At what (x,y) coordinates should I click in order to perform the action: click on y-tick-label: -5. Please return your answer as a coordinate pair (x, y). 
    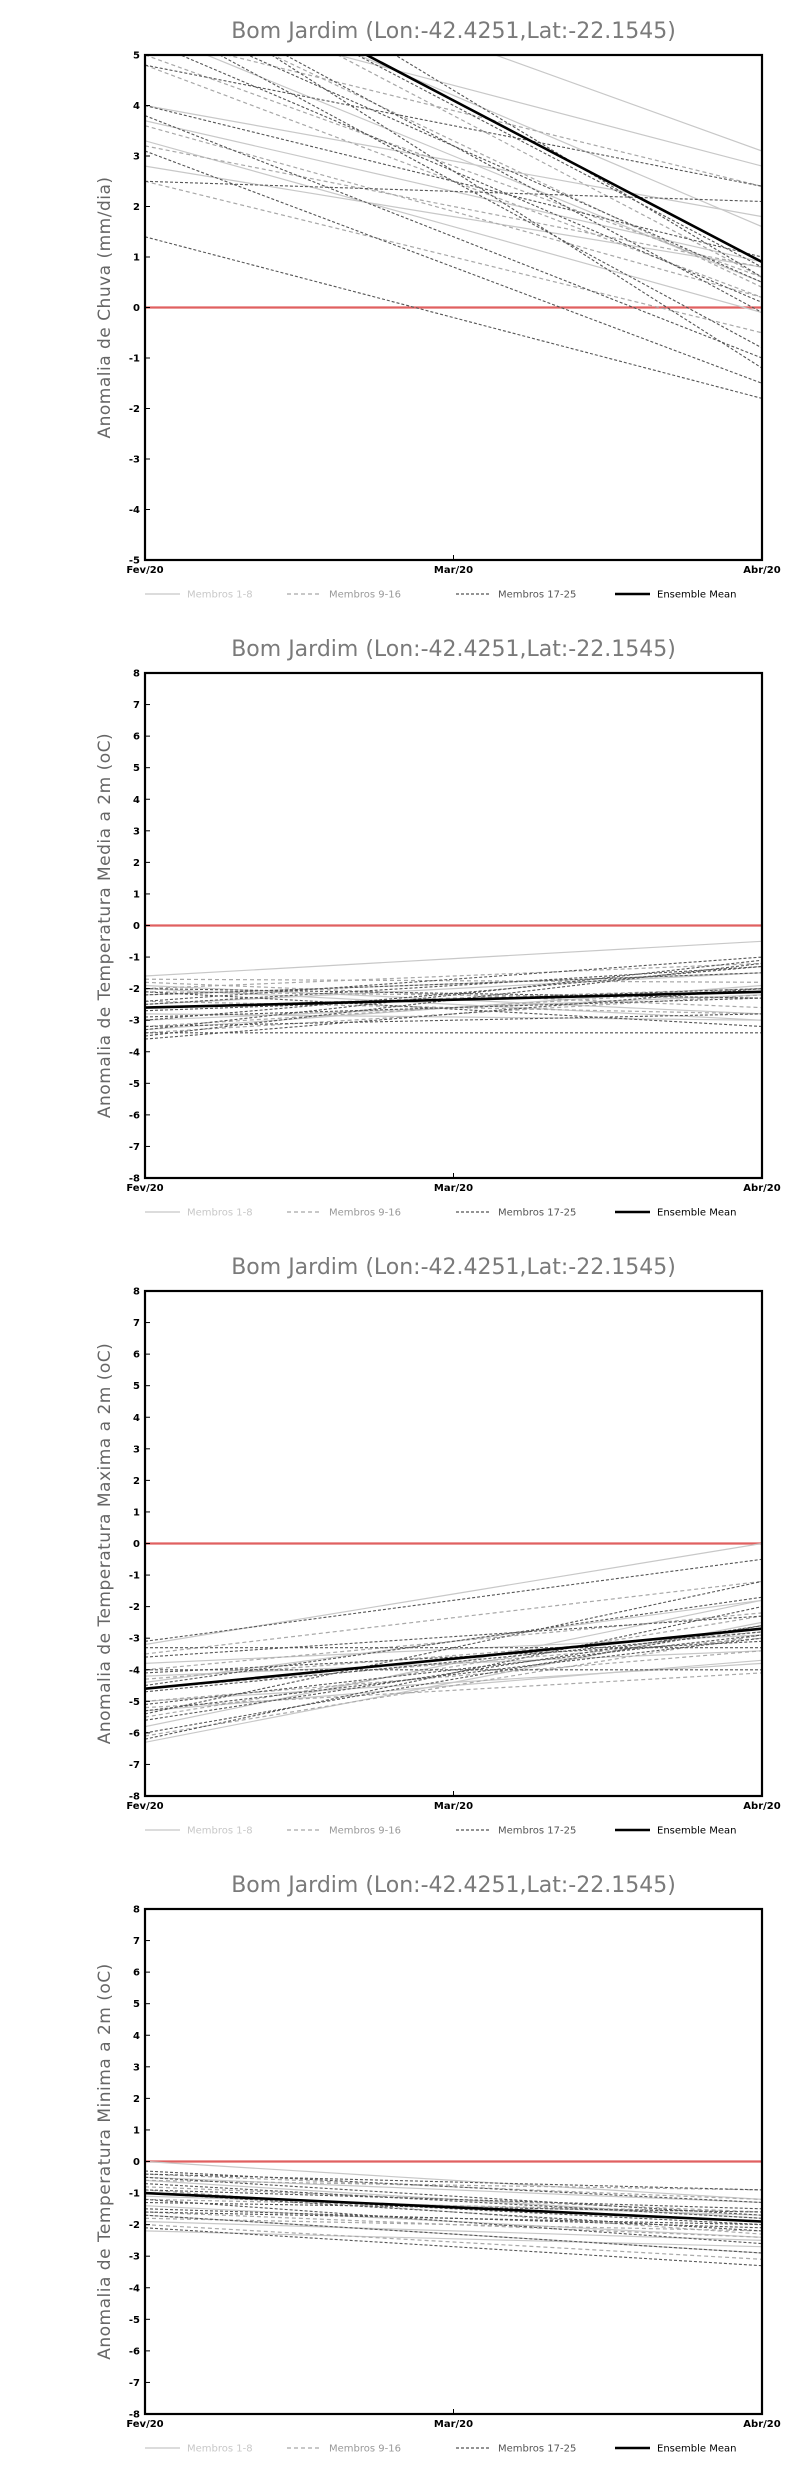
    Looking at the image, I should click on (134, 1084).